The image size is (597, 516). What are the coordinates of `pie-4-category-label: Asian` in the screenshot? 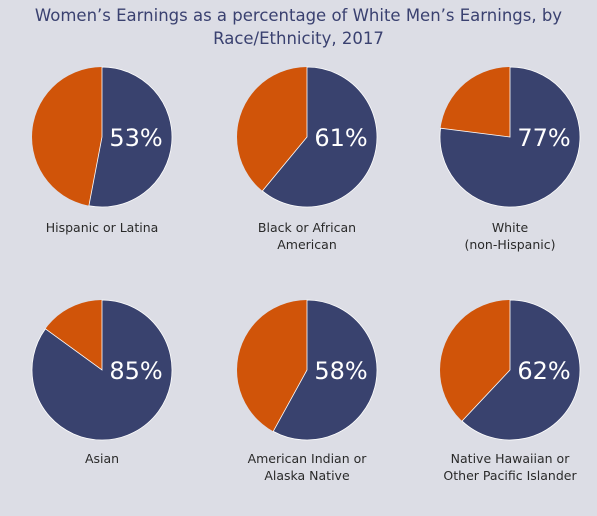 It's located at (102, 458).